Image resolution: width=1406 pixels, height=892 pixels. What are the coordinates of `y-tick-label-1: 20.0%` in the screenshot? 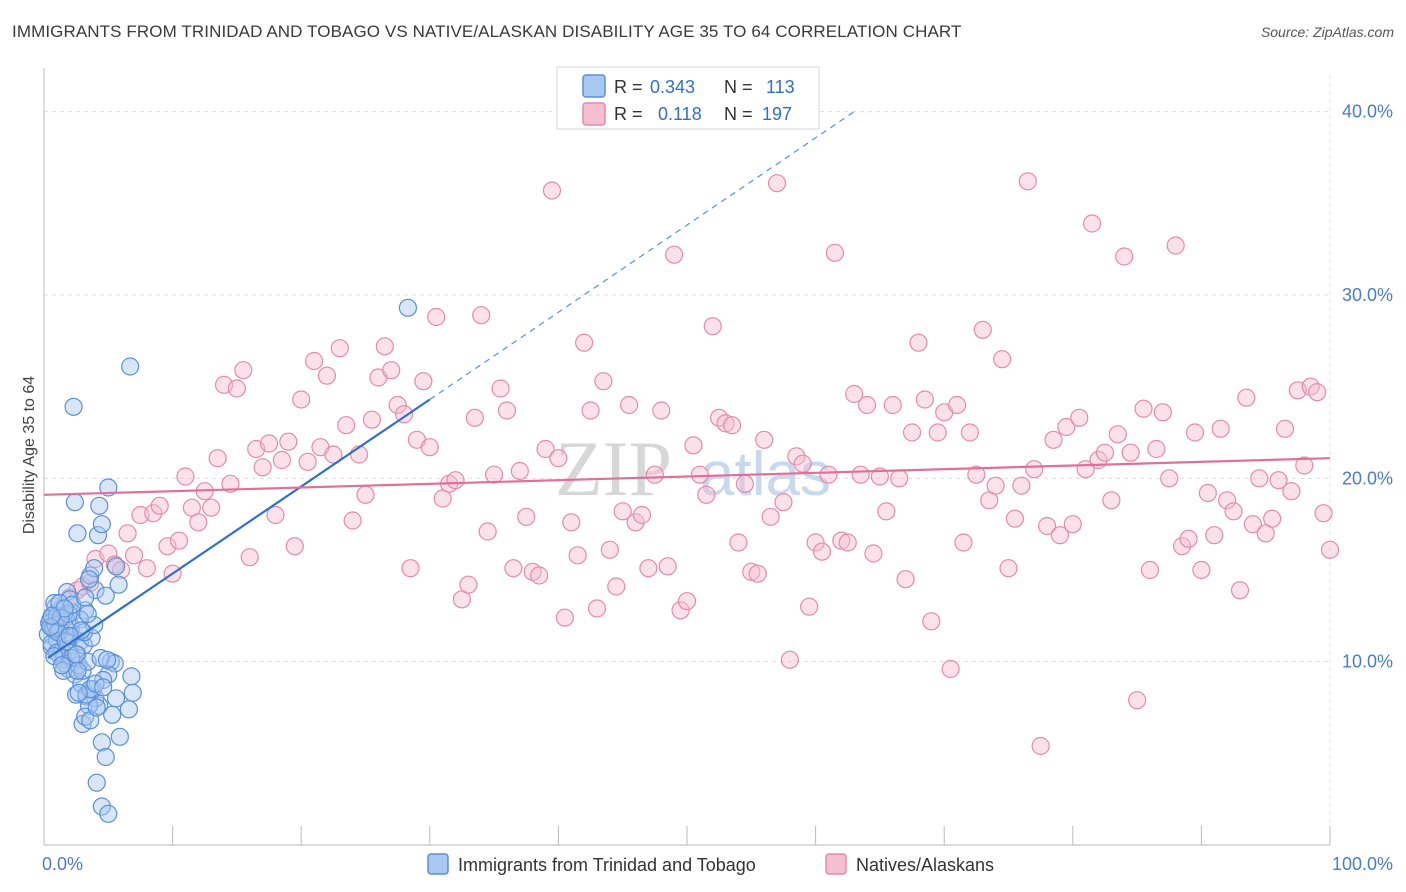 It's located at (1367, 478).